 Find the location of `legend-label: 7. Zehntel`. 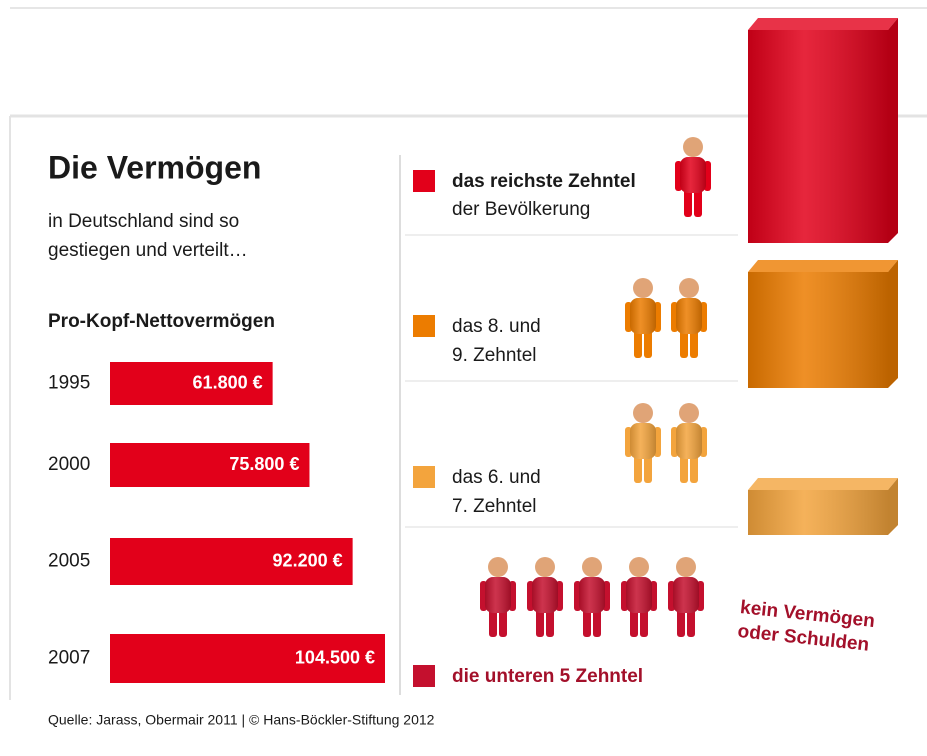

legend-label: 7. Zehntel is located at coordinates (494, 506).